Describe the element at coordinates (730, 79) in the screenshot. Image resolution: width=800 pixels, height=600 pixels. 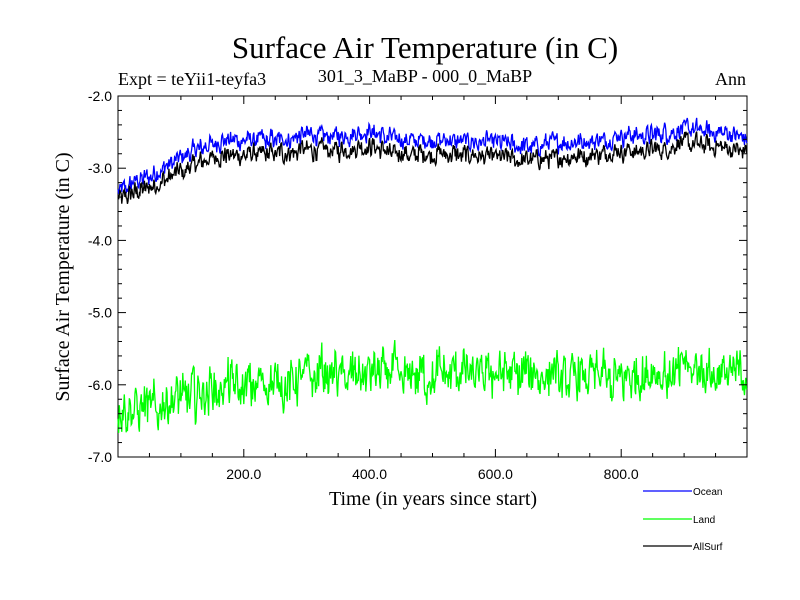
I see `subtitle-right: Ann` at that location.